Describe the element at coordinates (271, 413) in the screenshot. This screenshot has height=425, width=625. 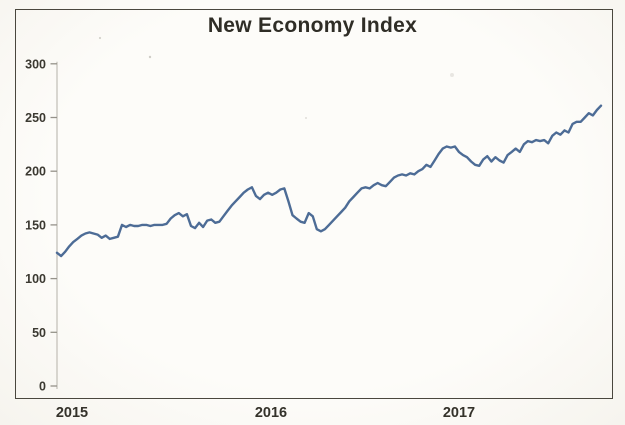
I see `x-tick-label: 2016` at that location.